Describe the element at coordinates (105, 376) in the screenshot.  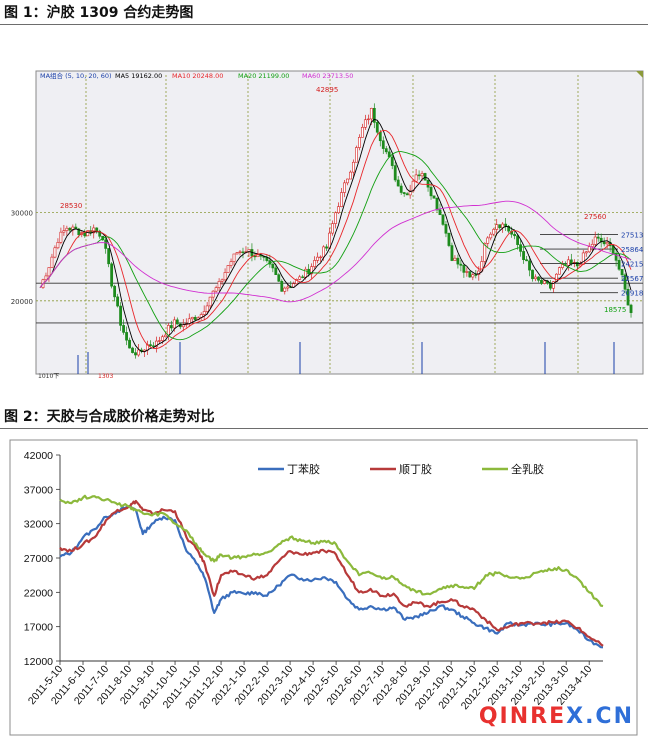
I see `bottom-fragment-label: 1303` at that location.